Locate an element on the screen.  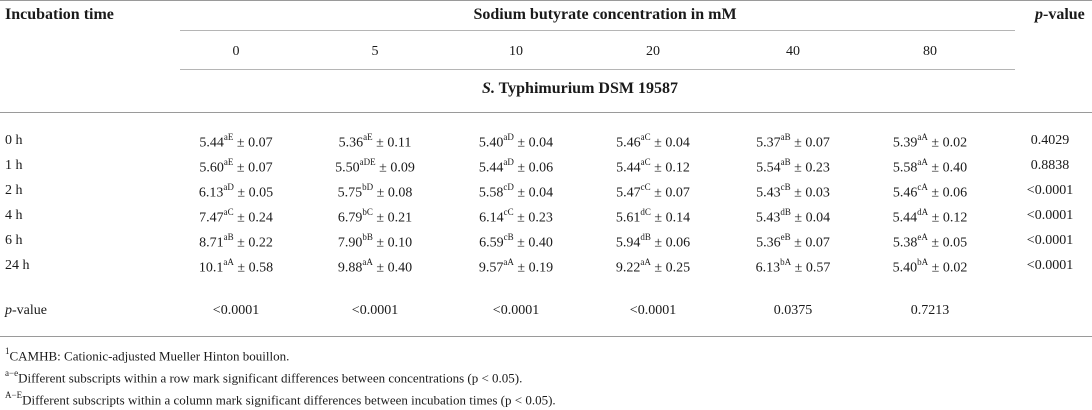
cell-error: ± 0.57 is located at coordinates (811, 268).